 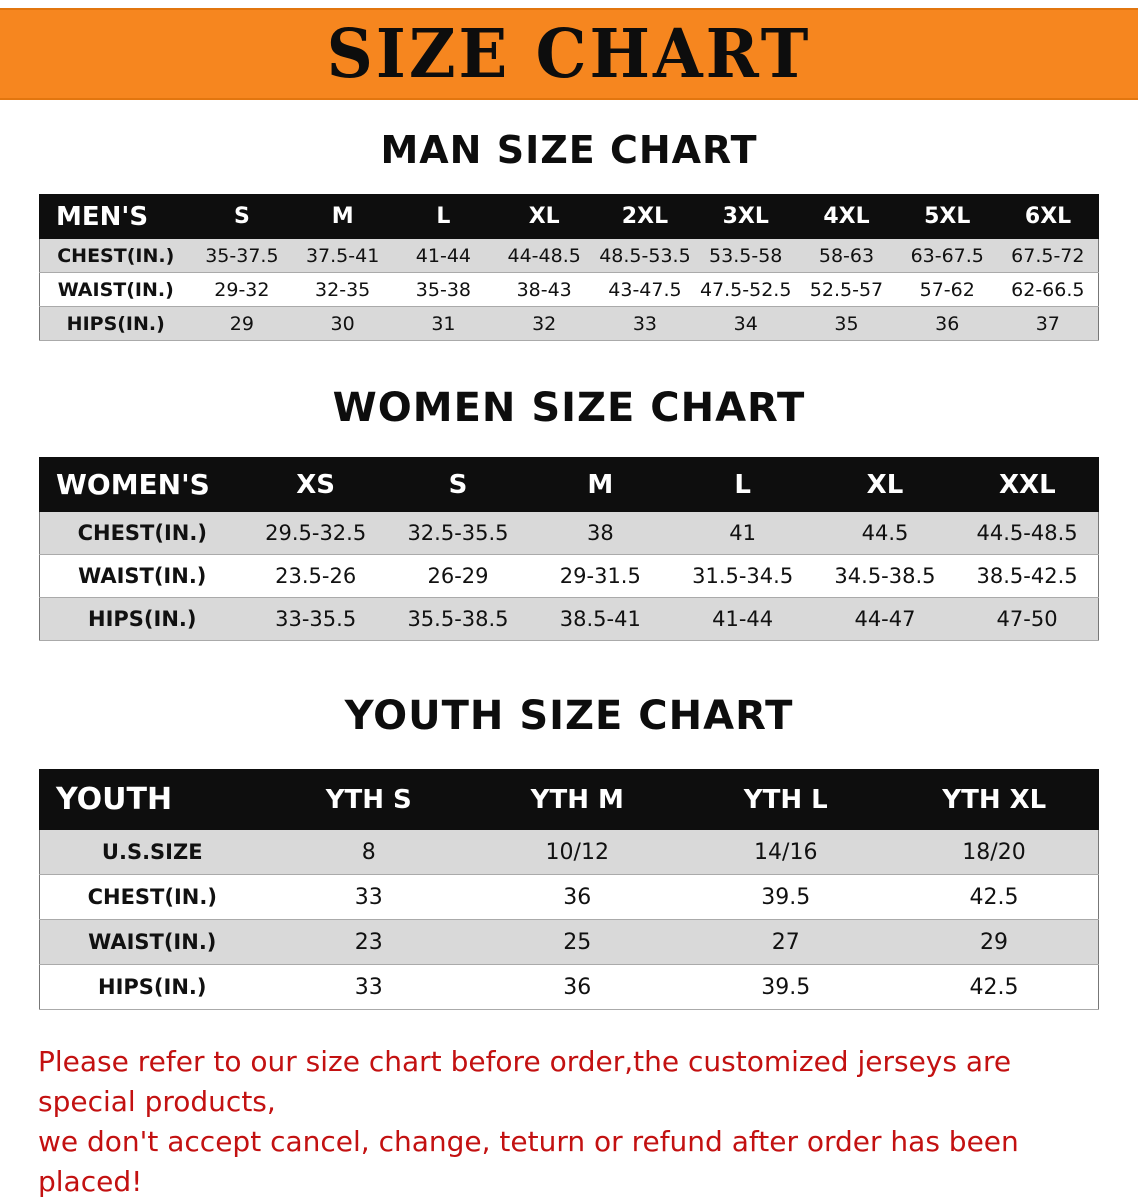 I want to click on size-value-cell: 34.5-38.5, so click(x=885, y=576).